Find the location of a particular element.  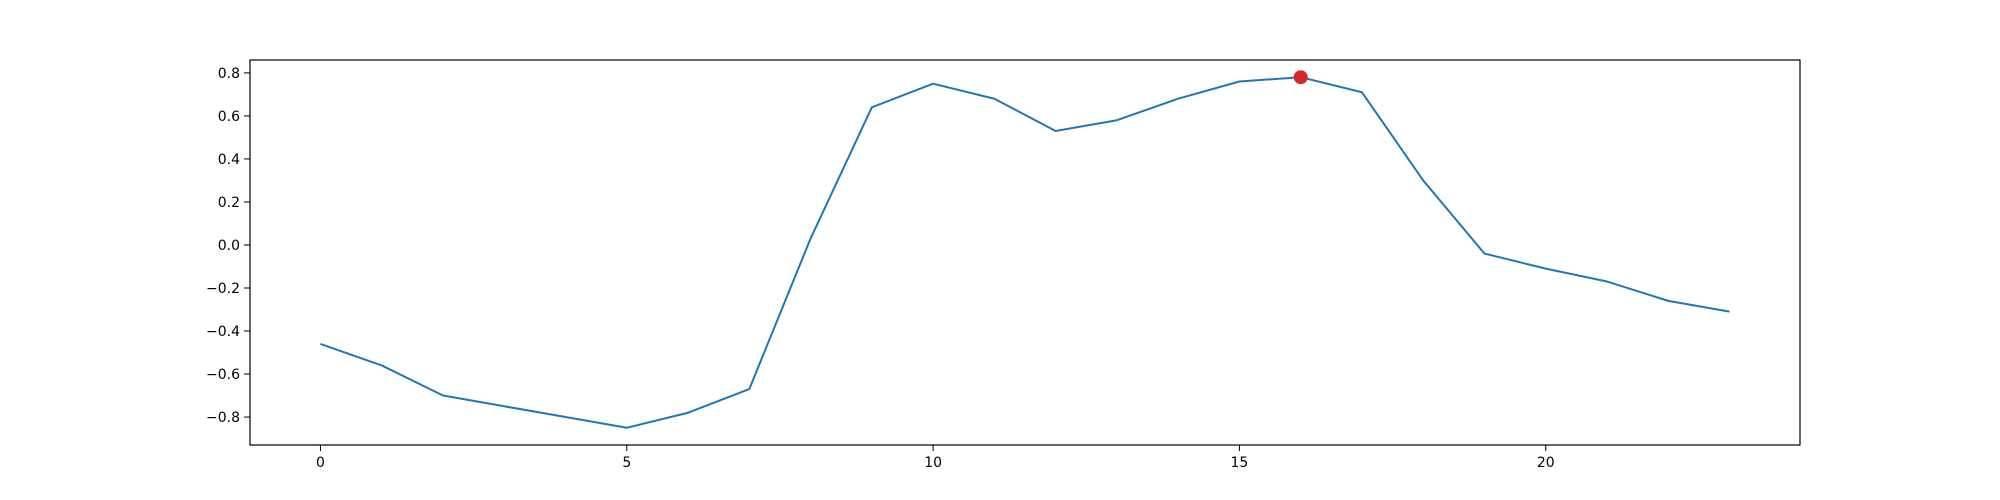

y-tick-label: −0.6 is located at coordinates (223, 375).